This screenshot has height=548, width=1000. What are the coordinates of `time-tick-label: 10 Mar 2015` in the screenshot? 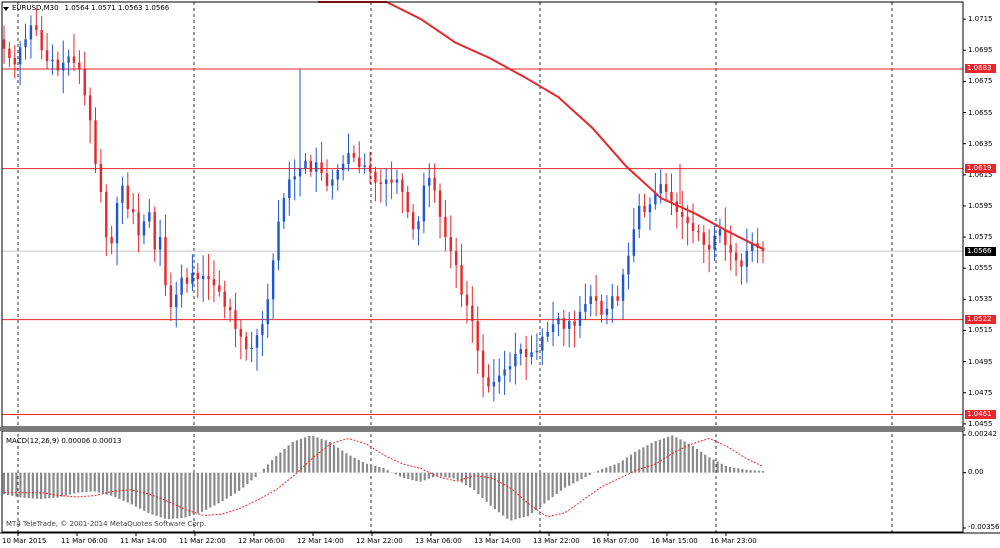 It's located at (24, 541).